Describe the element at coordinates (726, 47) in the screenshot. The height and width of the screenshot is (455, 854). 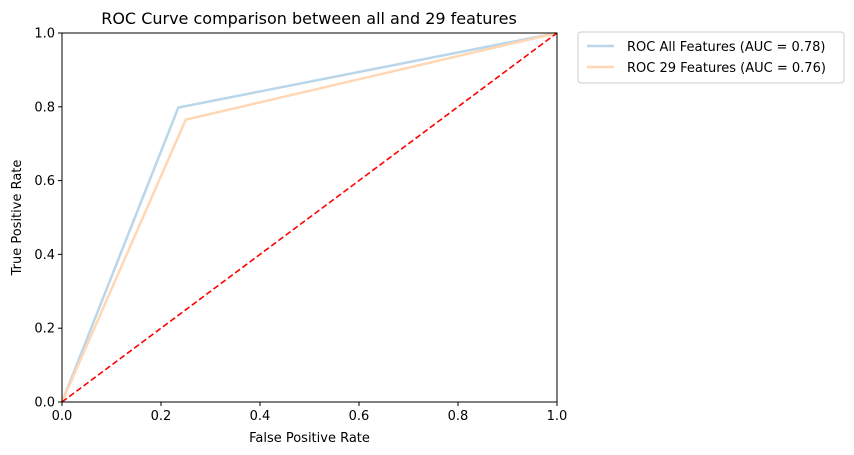
I see `legend-label-all-features: ROC All Features (AUC = 0.78)` at that location.